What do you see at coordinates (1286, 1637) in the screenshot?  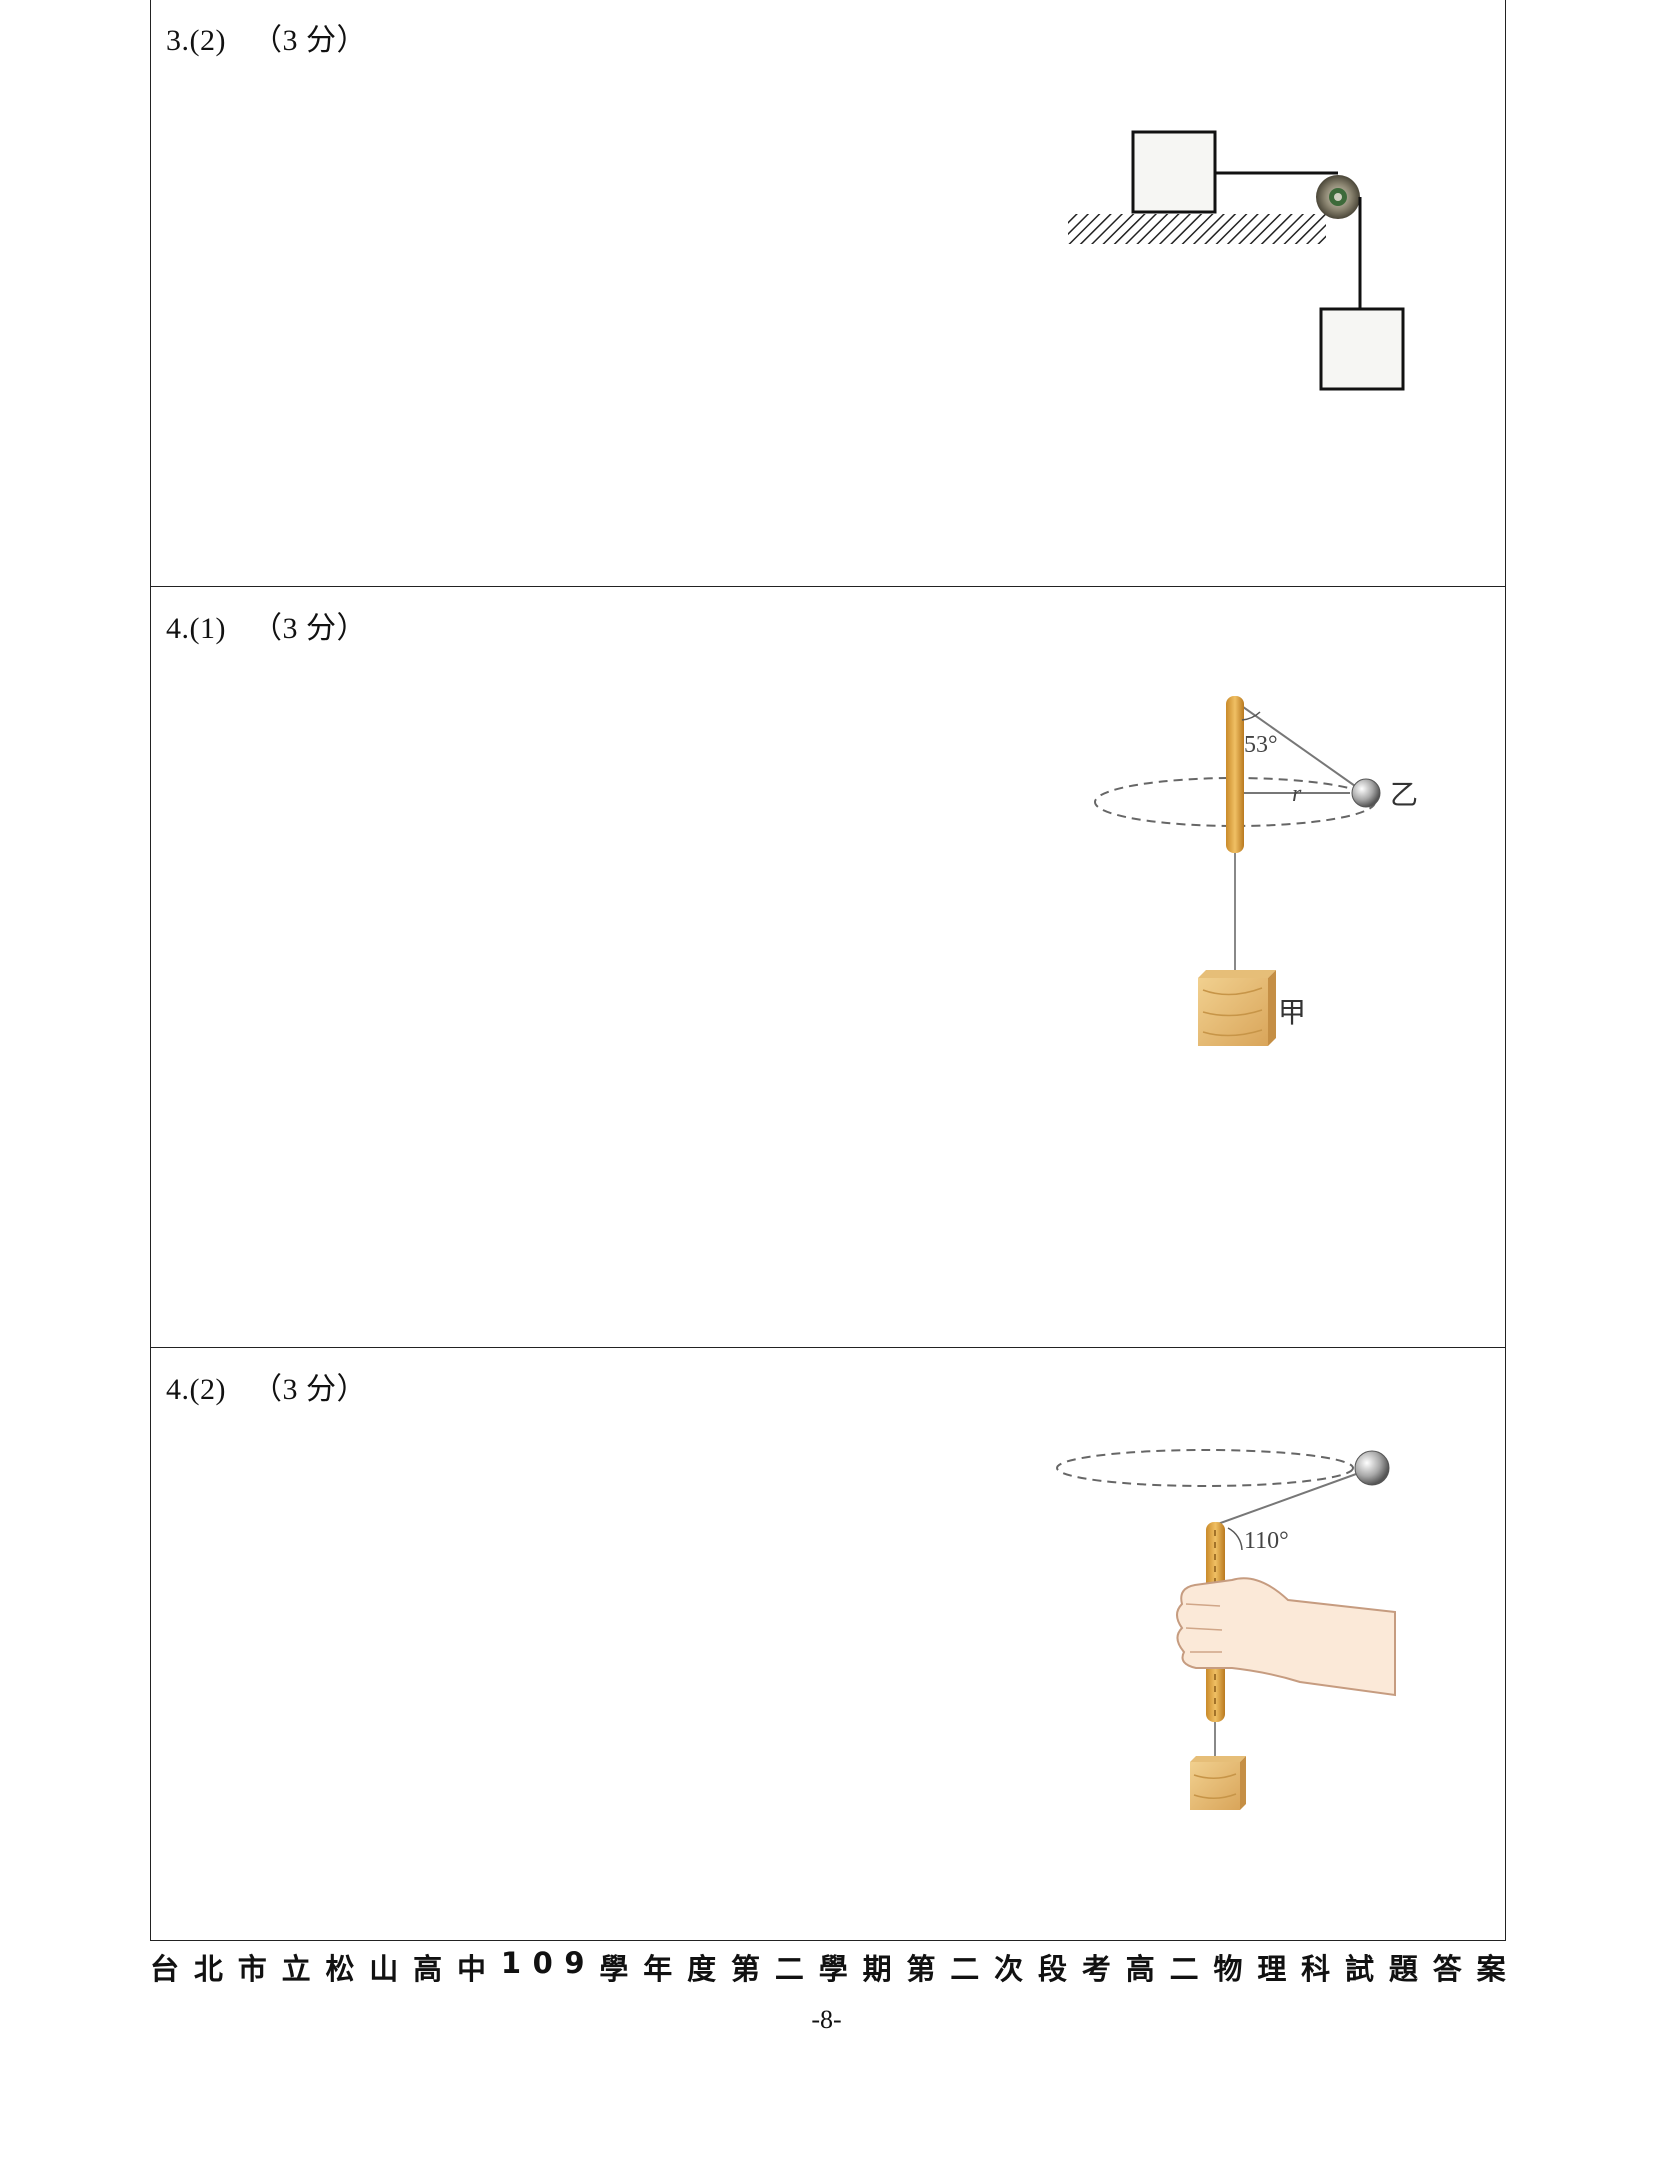 I see `hand-arm` at bounding box center [1286, 1637].